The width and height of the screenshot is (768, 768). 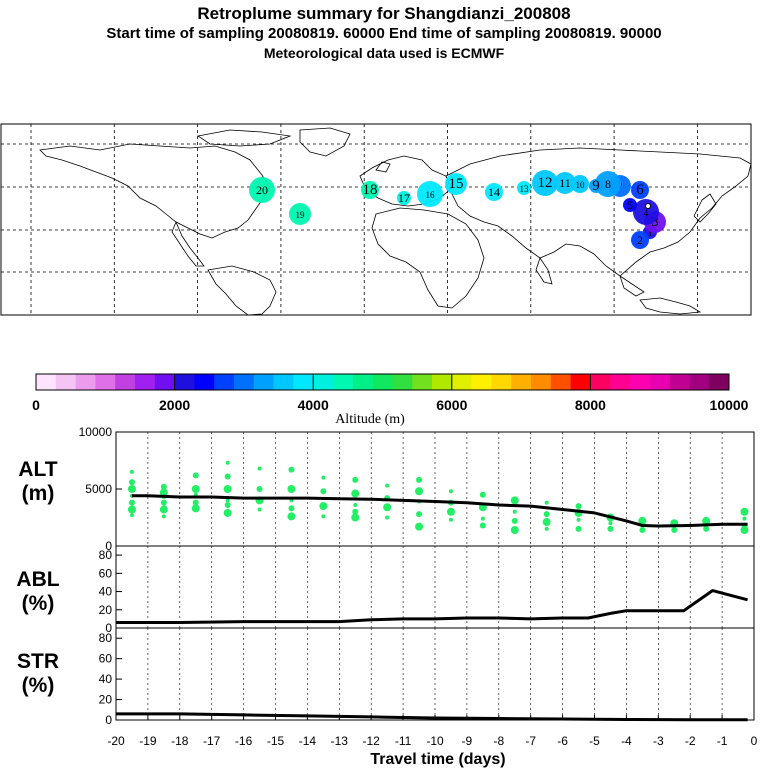 I want to click on series-line, so click(x=439, y=511).